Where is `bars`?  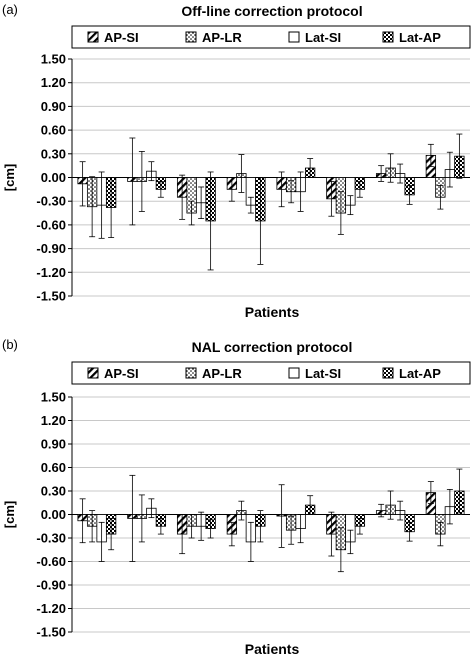
bars is located at coordinates (271, 520).